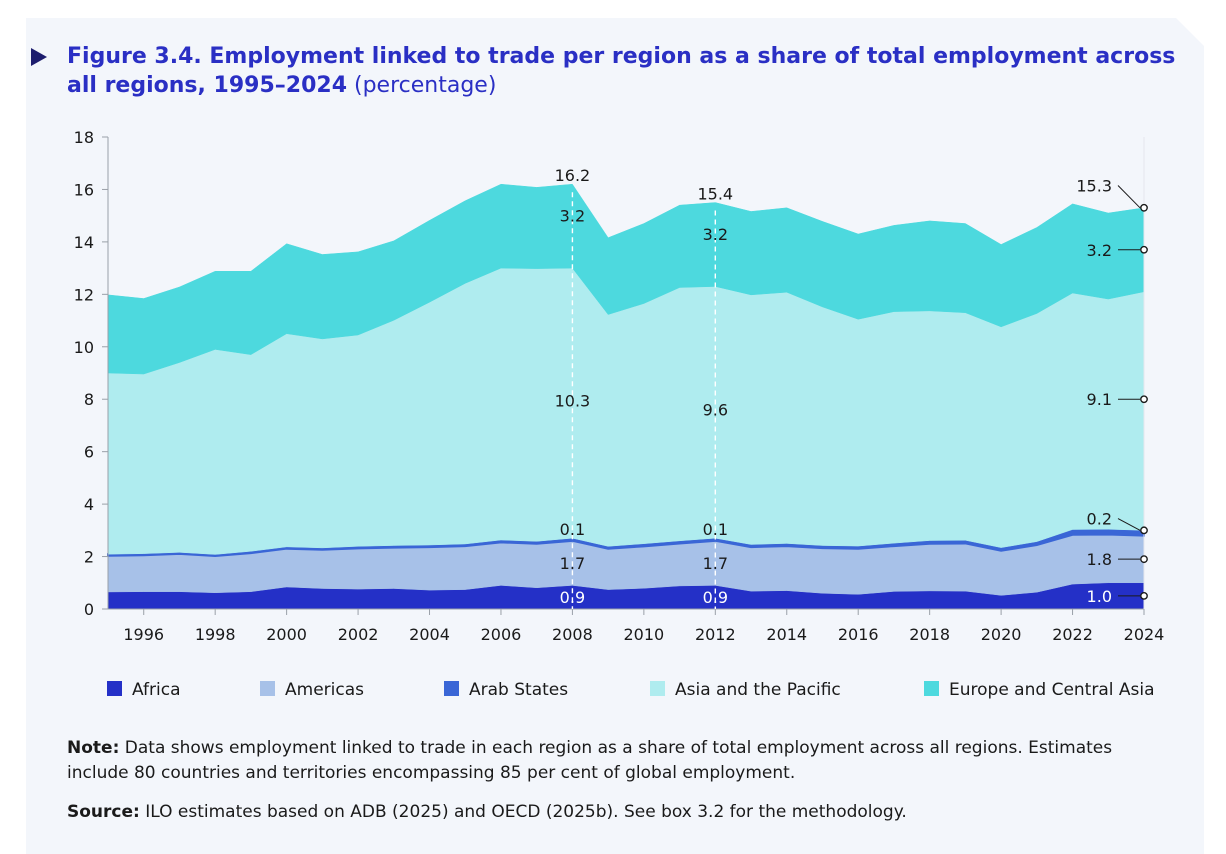 Image resolution: width=1226 pixels, height=854 pixels. What do you see at coordinates (715, 597) in the screenshot?
I see `africa-label-2012: 0.9` at bounding box center [715, 597].